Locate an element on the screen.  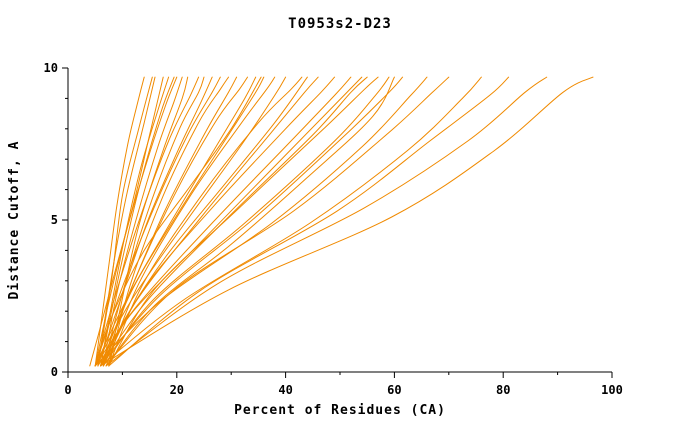
x-tick-label: 100 is located at coordinates (612, 390).